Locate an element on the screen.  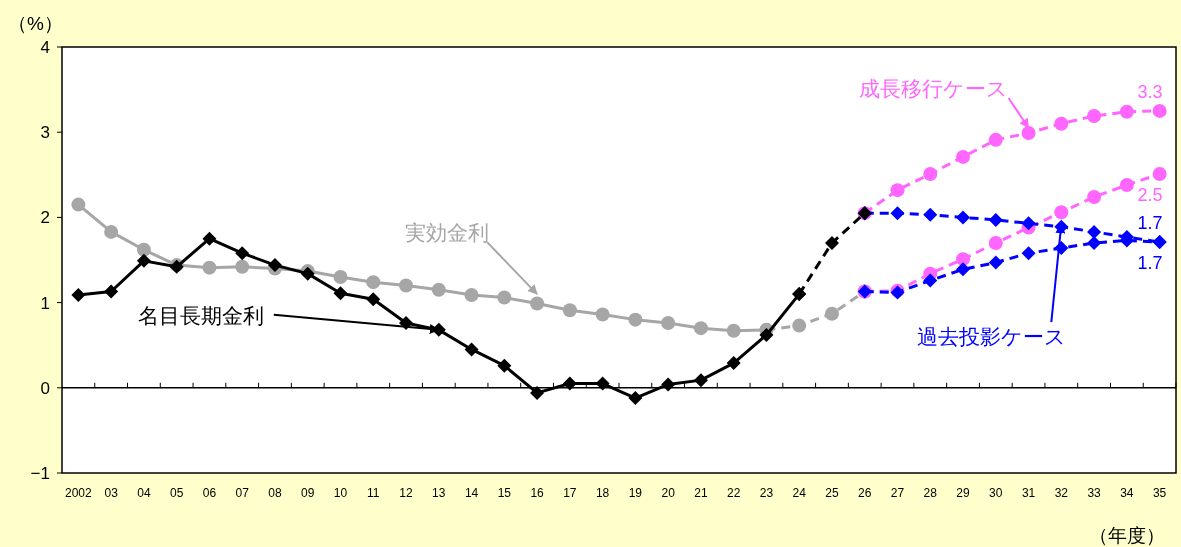
x-tick-label: 18 is located at coordinates (602, 493).